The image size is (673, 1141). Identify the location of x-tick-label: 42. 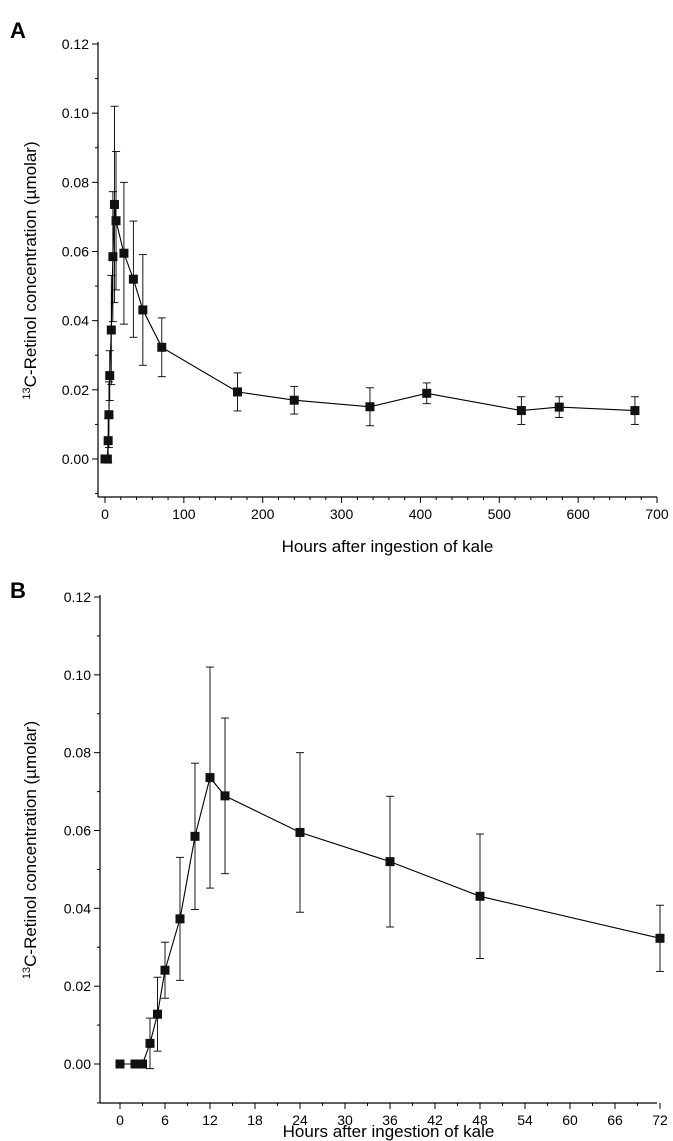
(435, 1120).